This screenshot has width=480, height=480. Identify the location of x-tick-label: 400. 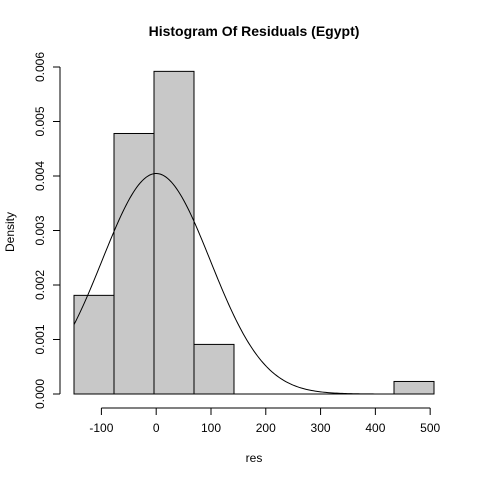
(375, 428).